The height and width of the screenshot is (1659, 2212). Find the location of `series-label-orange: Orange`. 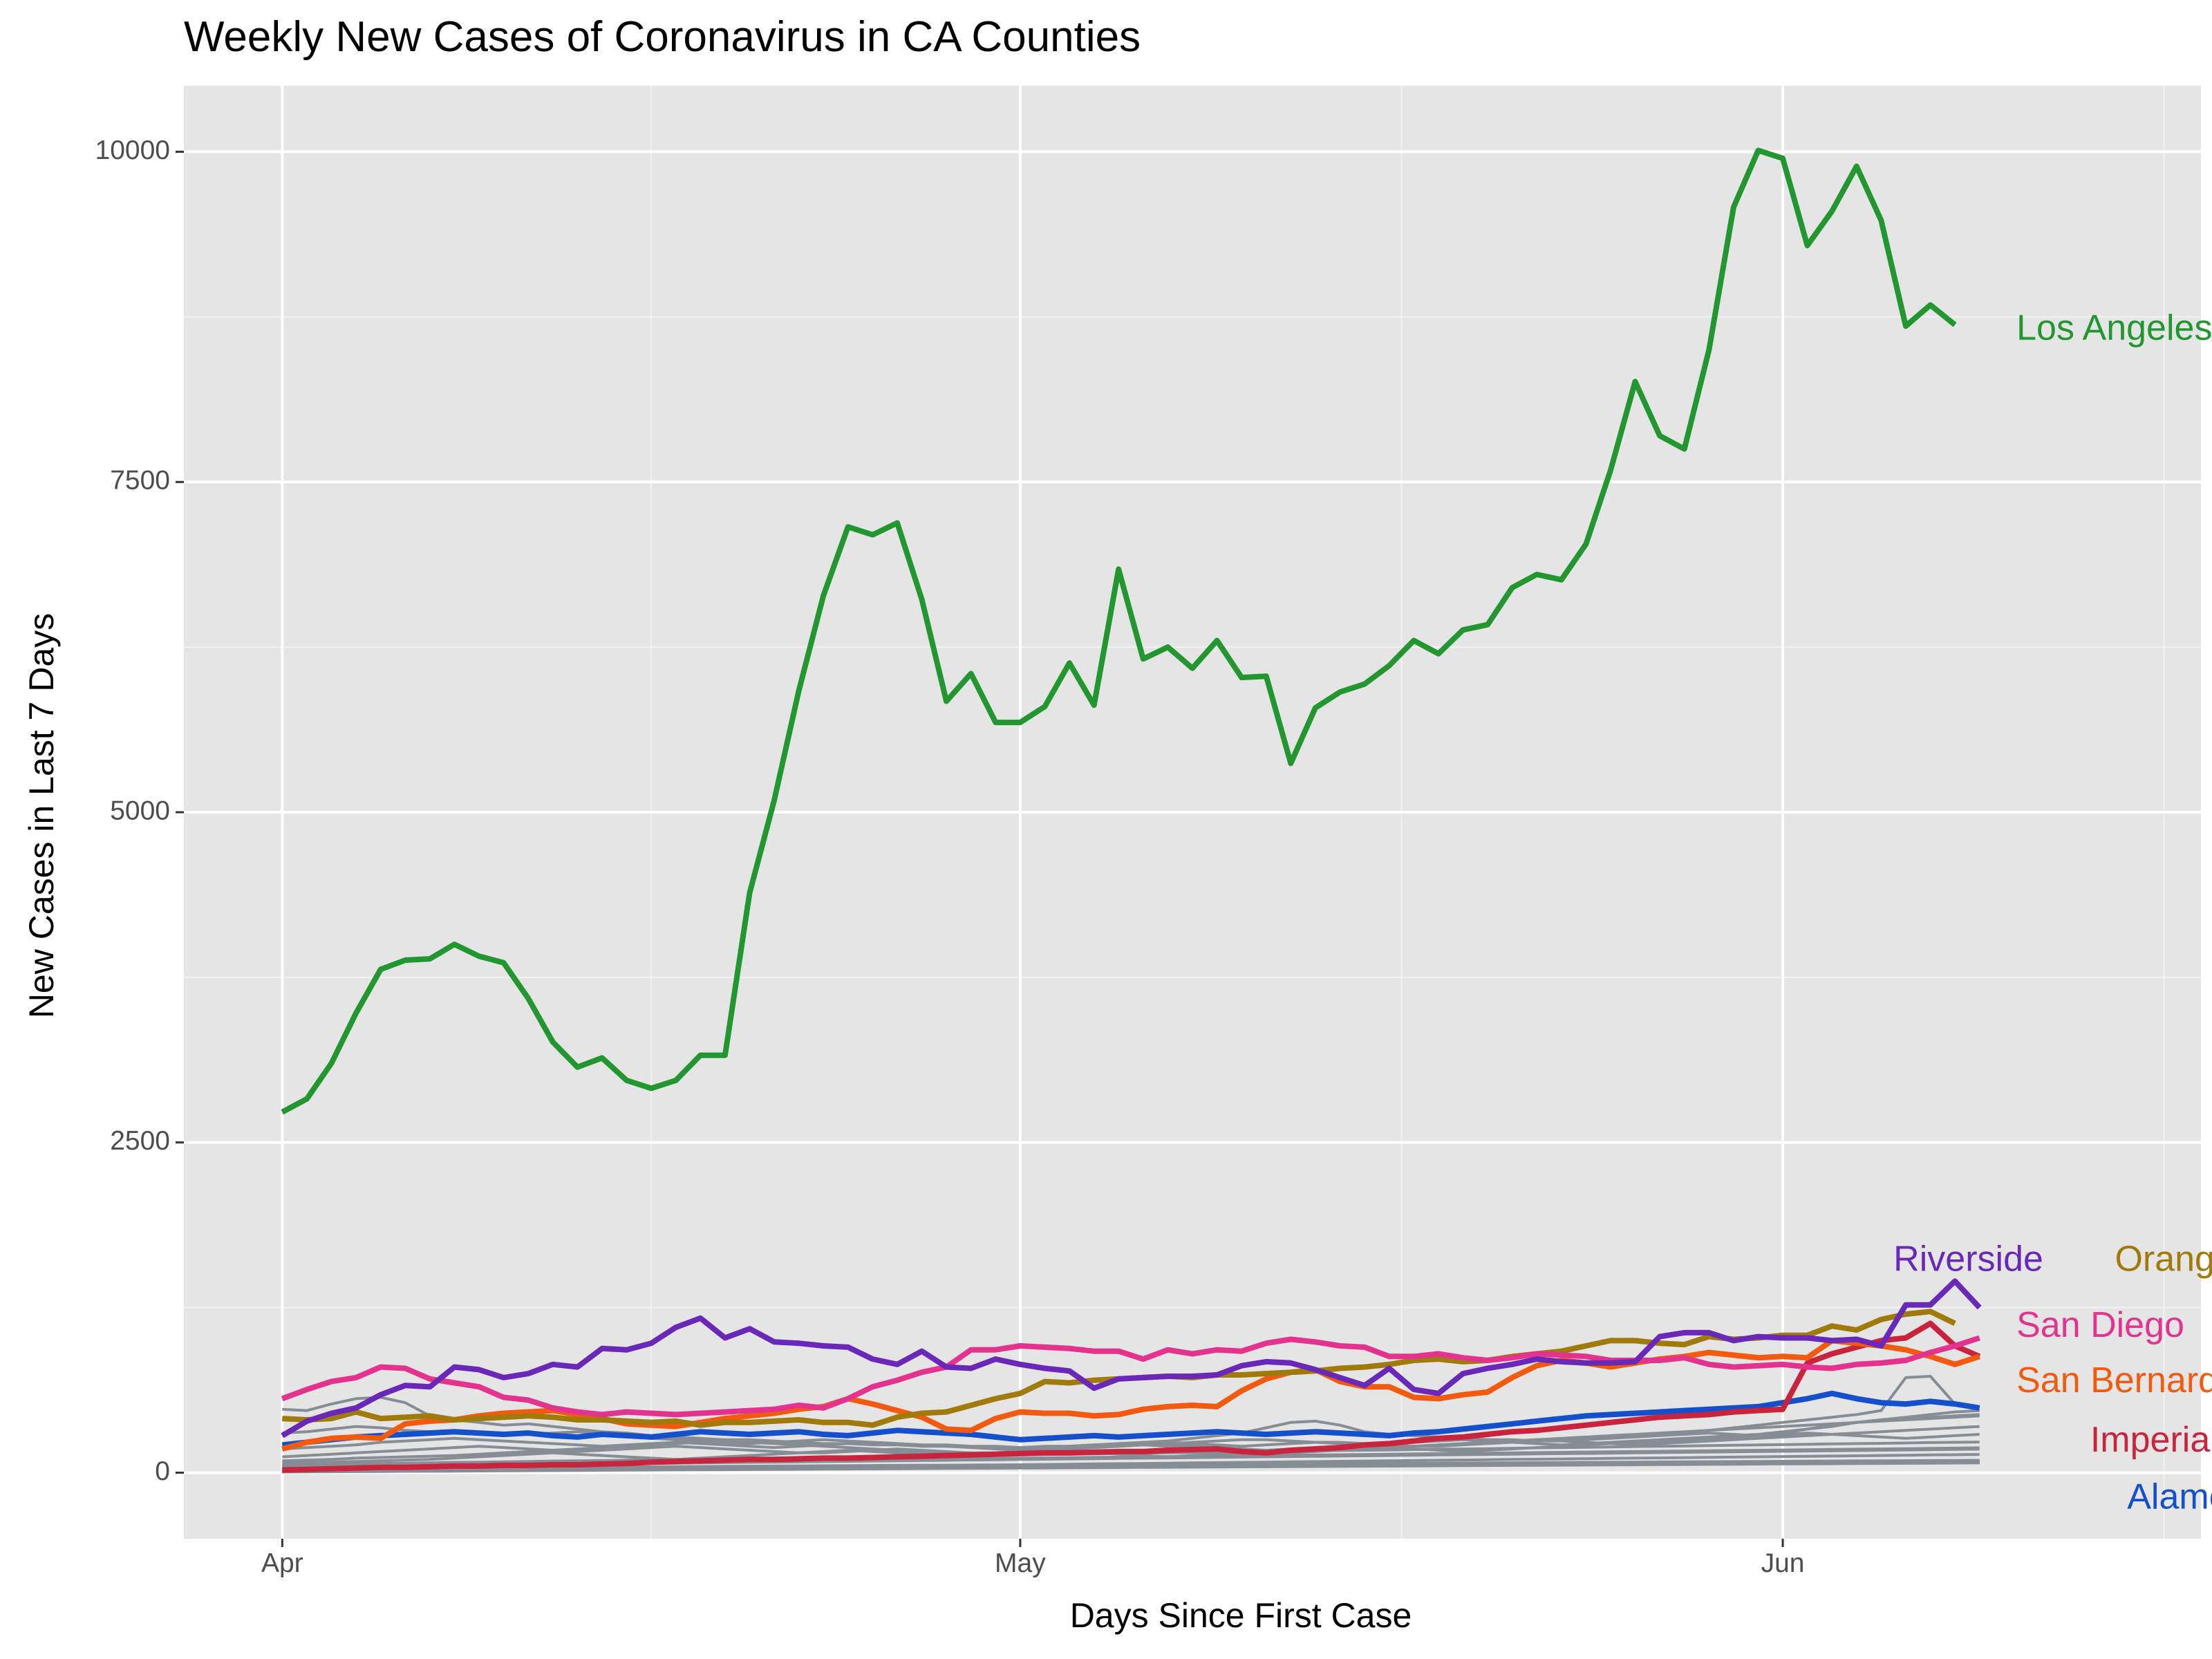

series-label-orange: Orange is located at coordinates (2163, 1259).